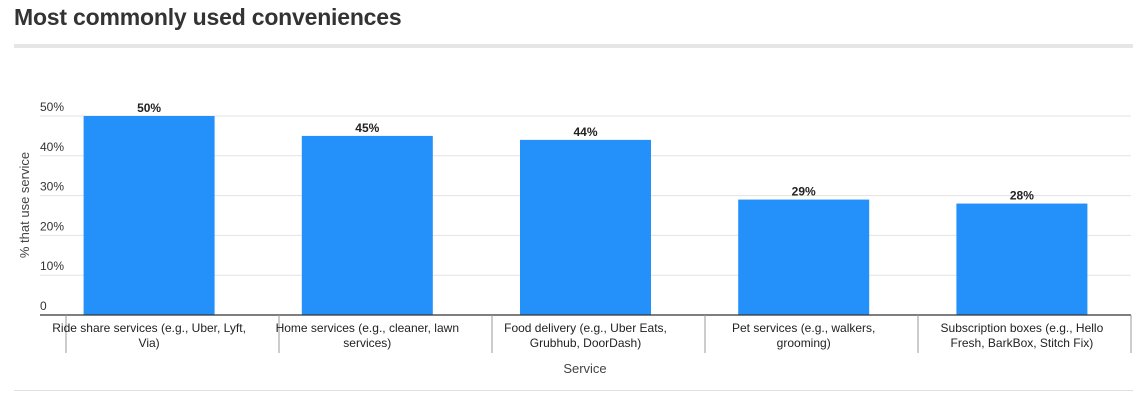  I want to click on data-label: 29%, so click(804, 192).